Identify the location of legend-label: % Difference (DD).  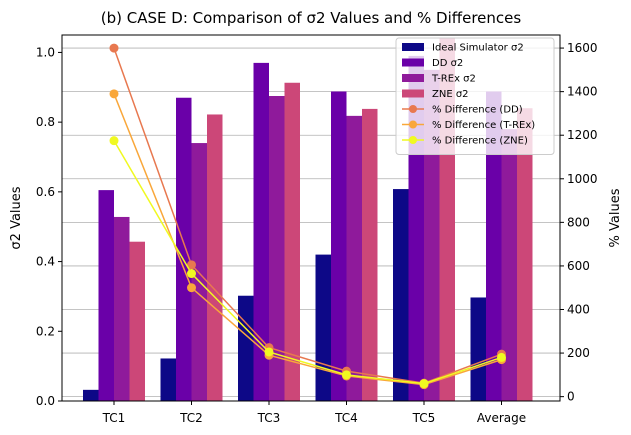
(477, 110).